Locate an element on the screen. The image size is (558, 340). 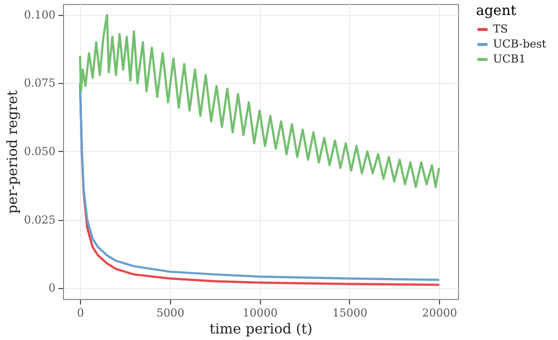
y-tick-label: 0.025 is located at coordinates (40, 219).